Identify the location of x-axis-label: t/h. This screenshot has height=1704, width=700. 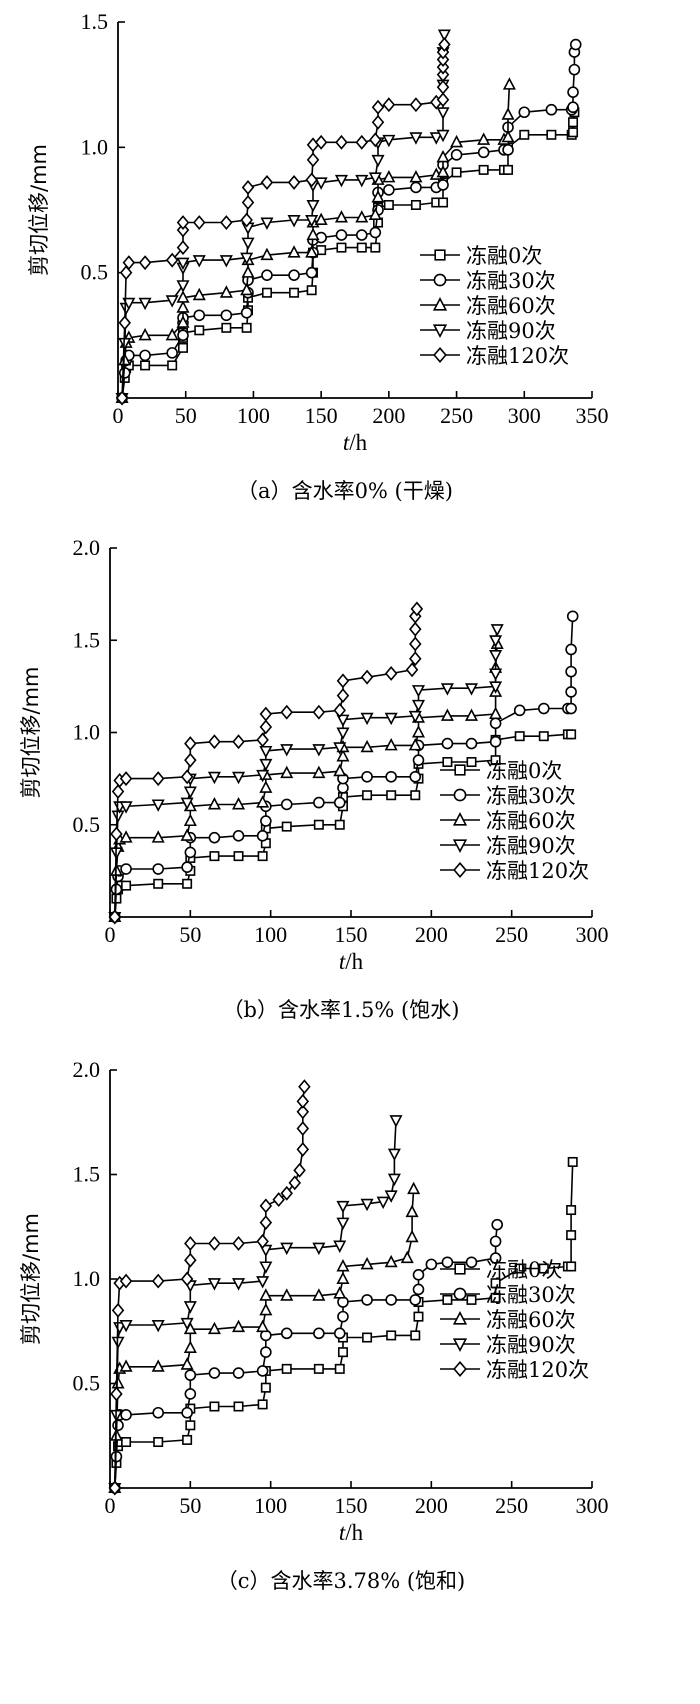
(351, 1532).